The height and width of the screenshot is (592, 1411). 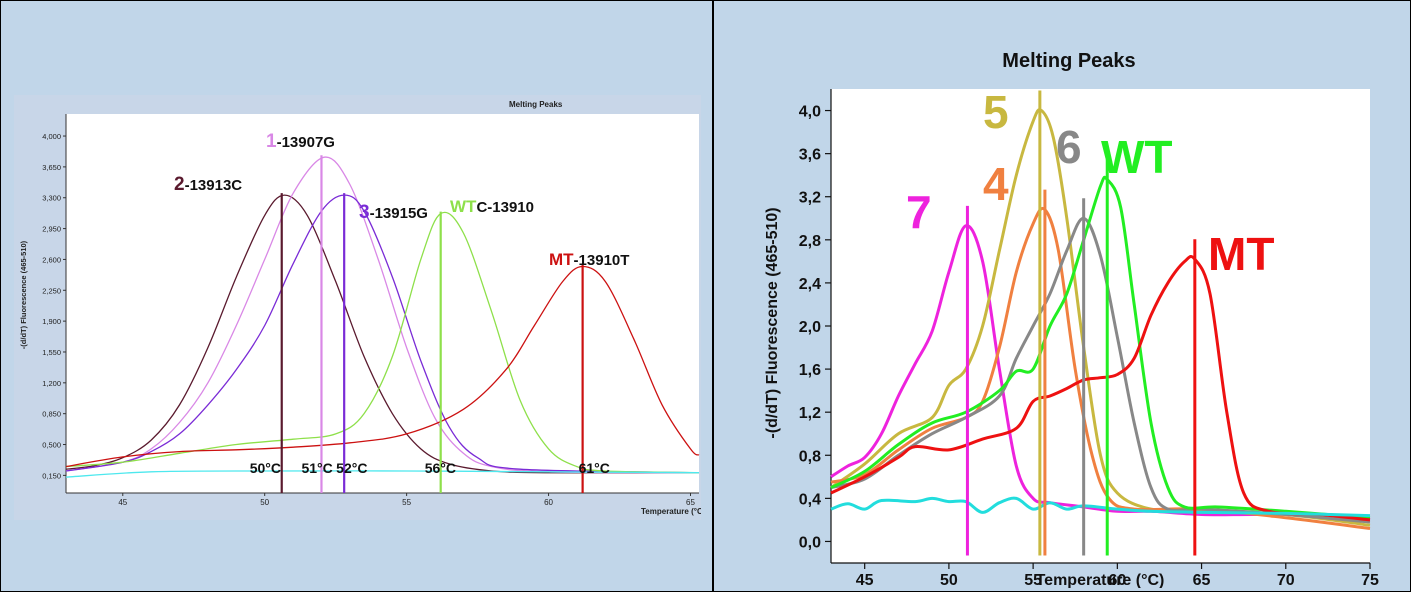 I want to click on left-series-name-label: 1-13907G, so click(x=300, y=141).